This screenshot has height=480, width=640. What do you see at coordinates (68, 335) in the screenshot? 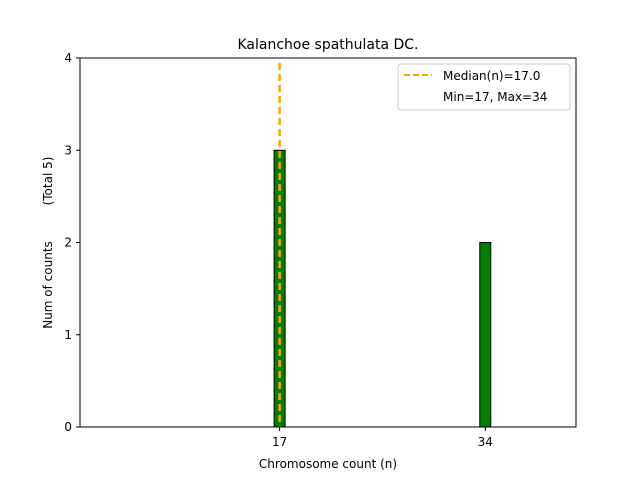
I see `y-tick-label-1: 1` at bounding box center [68, 335].